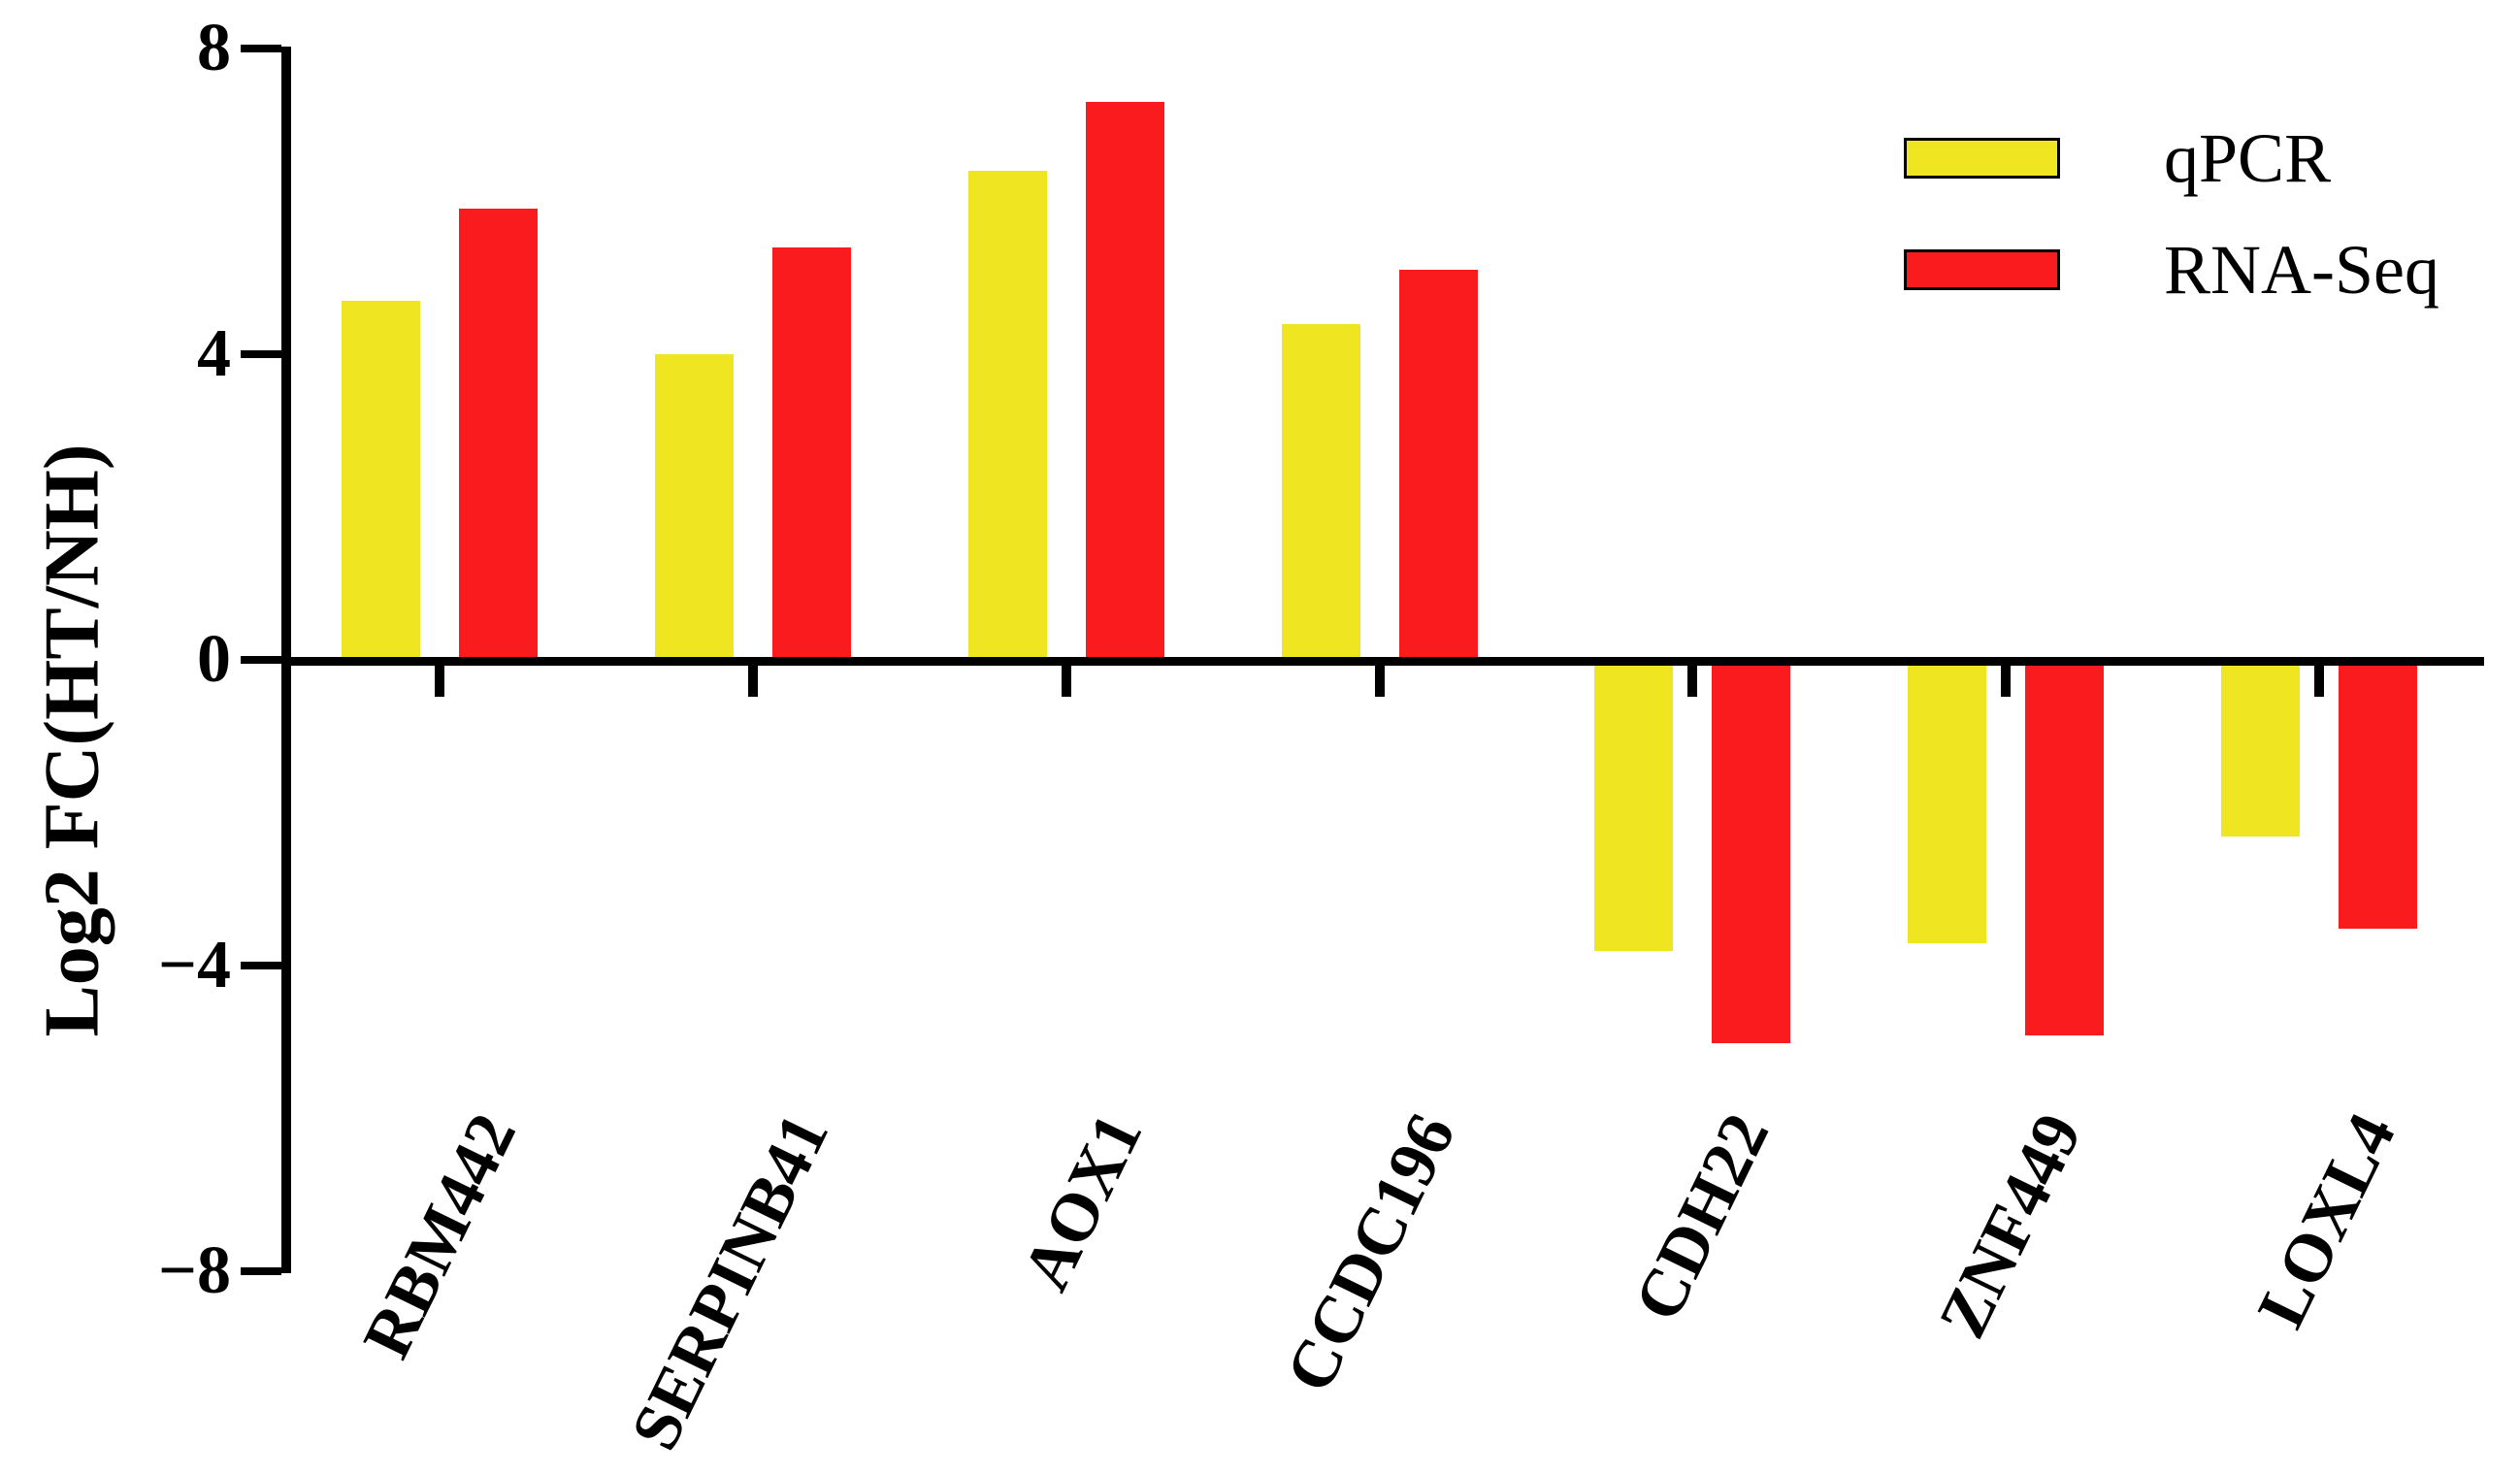 This screenshot has width=2520, height=1476. Describe the element at coordinates (214, 353) in the screenshot. I see `y-tick-label-4: 4` at that location.